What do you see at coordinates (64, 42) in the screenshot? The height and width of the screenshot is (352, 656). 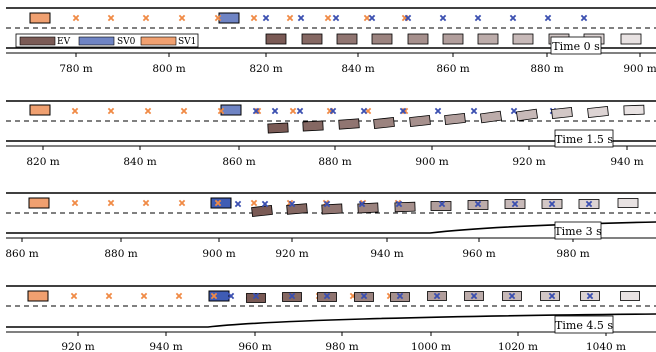 I see `legend-ev-label: EV` at bounding box center [64, 42].